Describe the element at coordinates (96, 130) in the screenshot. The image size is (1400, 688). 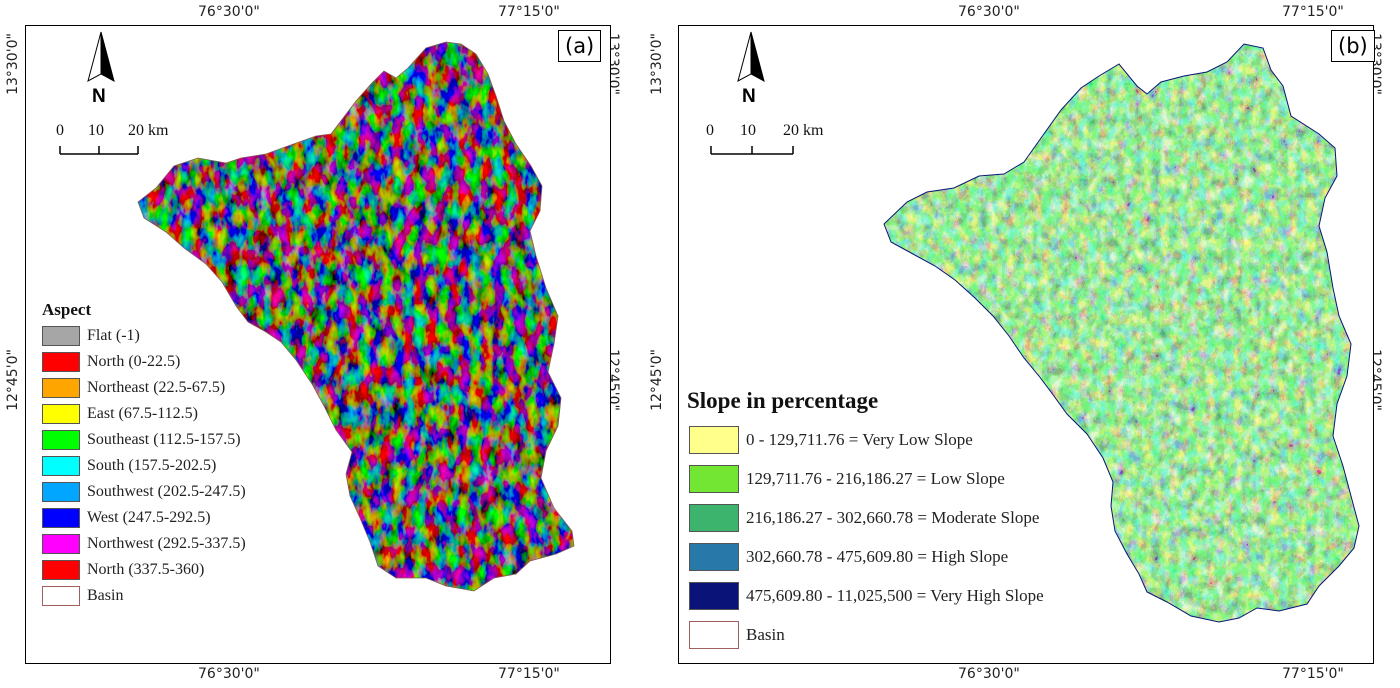
I see `panel-a-scale-10: 10` at that location.